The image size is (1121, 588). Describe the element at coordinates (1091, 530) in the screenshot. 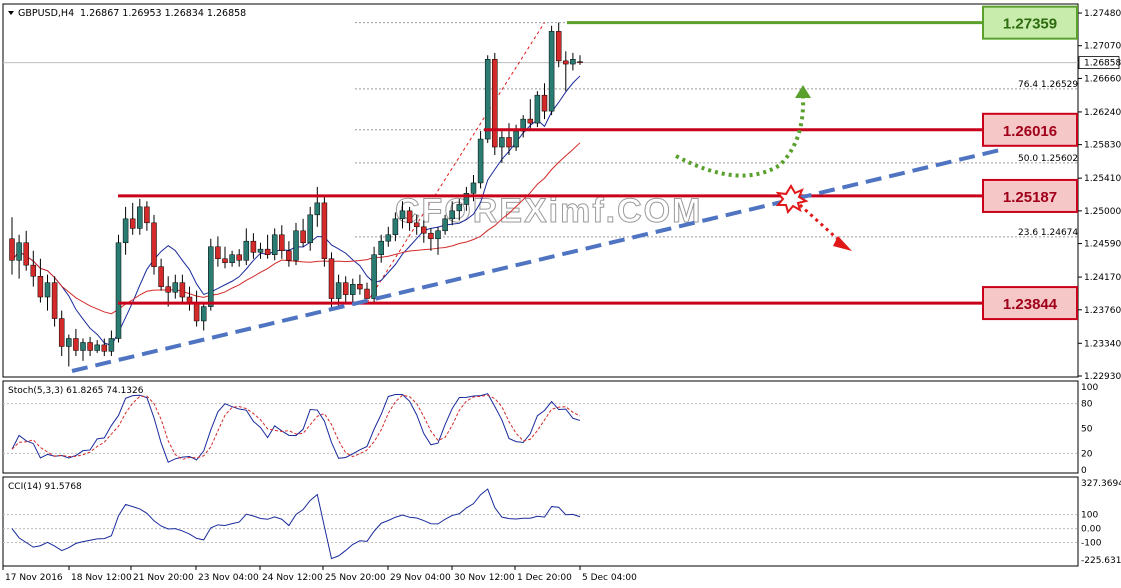

I see `cci-tick-label: 0.00` at that location.